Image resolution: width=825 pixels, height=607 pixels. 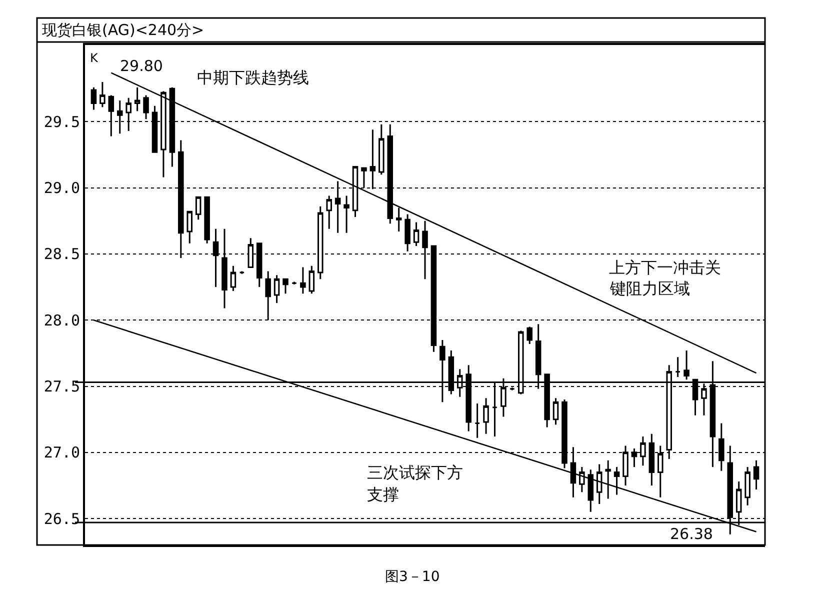 What do you see at coordinates (123, 30) in the screenshot?
I see `chart-title: 现货白银(AG)<240分>` at bounding box center [123, 30].